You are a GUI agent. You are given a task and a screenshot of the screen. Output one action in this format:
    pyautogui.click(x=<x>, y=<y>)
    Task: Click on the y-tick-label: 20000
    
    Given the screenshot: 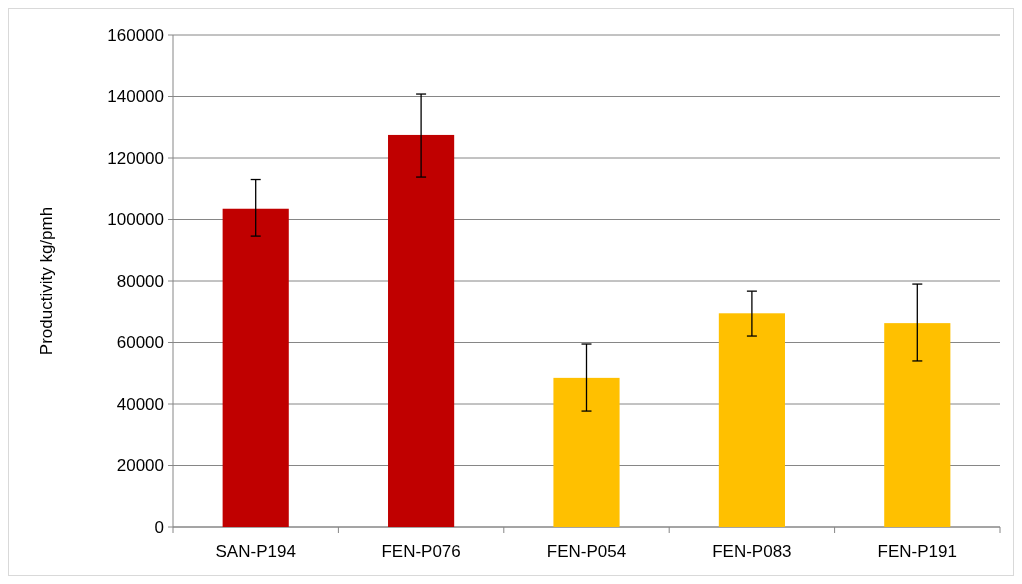 What is the action you would take?
    pyautogui.click(x=140, y=466)
    